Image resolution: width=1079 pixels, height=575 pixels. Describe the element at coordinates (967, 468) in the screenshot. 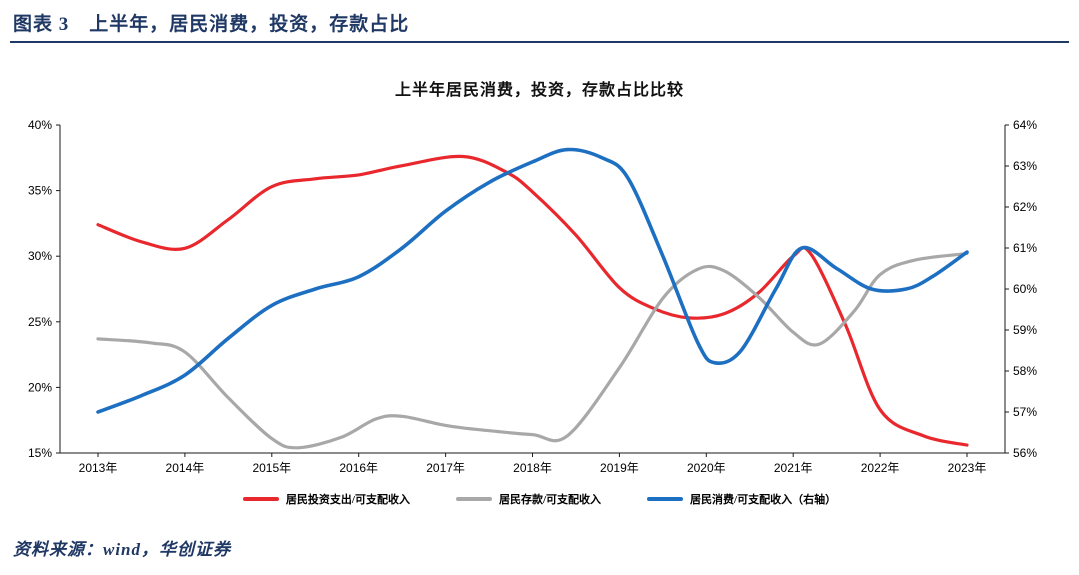

I see `x-axis-tick-label: 2023年` at that location.